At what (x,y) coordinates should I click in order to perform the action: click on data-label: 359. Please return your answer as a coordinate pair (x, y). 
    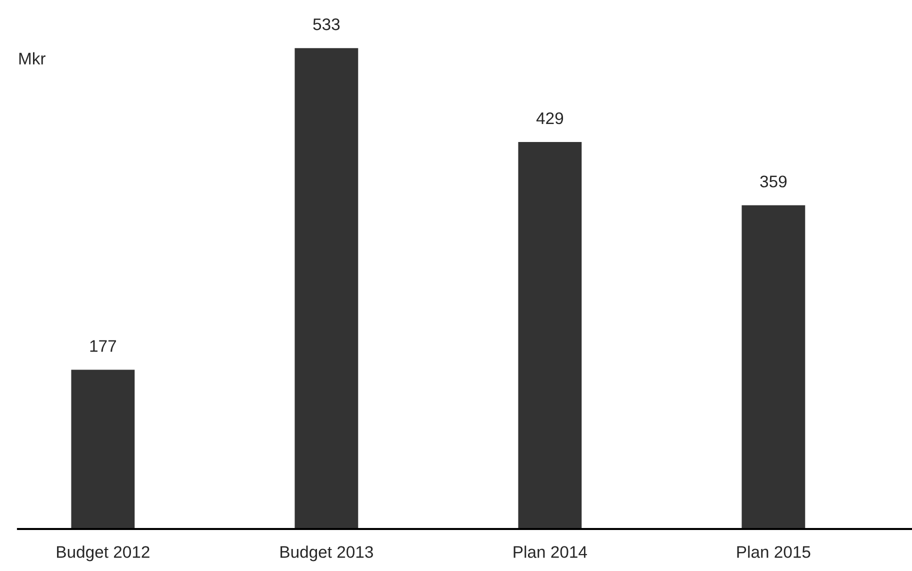
    Looking at the image, I should click on (773, 182).